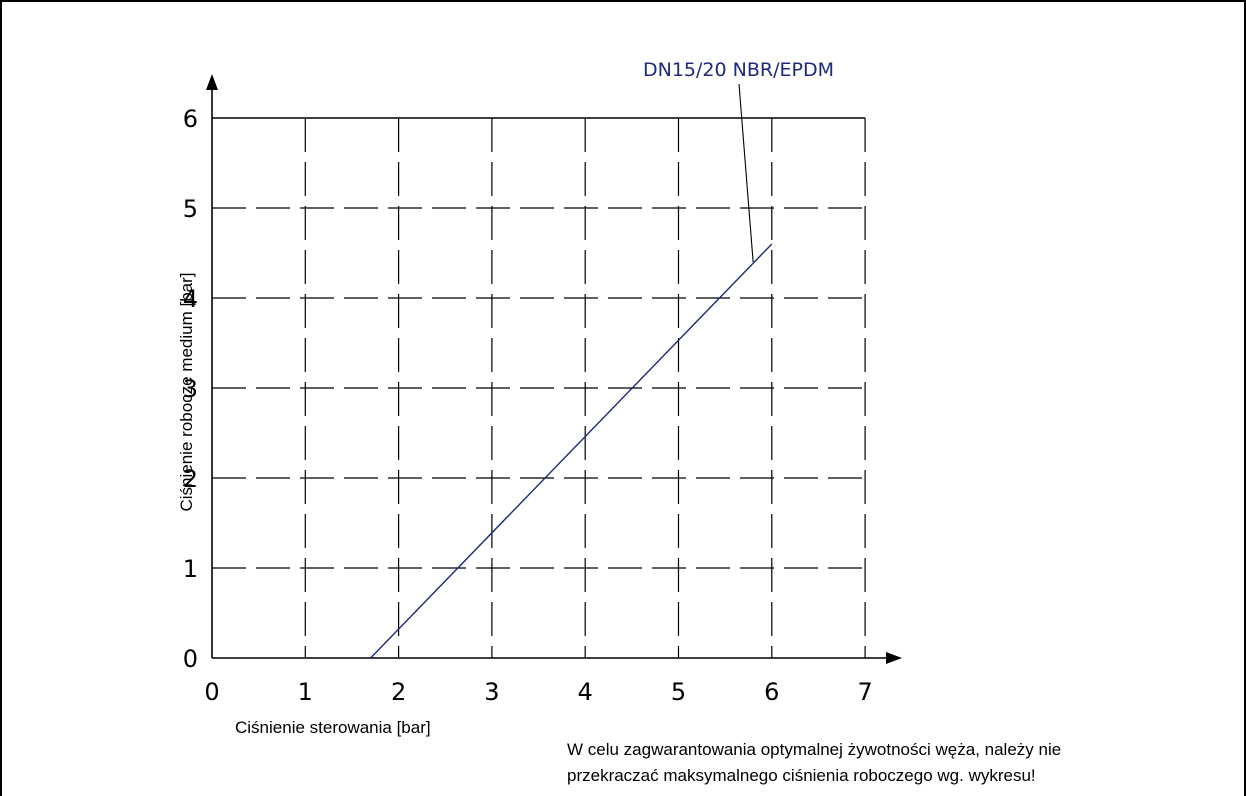 The width and height of the screenshot is (1246, 796). What do you see at coordinates (190, 479) in the screenshot?
I see `y-tick-label-2: 2` at bounding box center [190, 479].